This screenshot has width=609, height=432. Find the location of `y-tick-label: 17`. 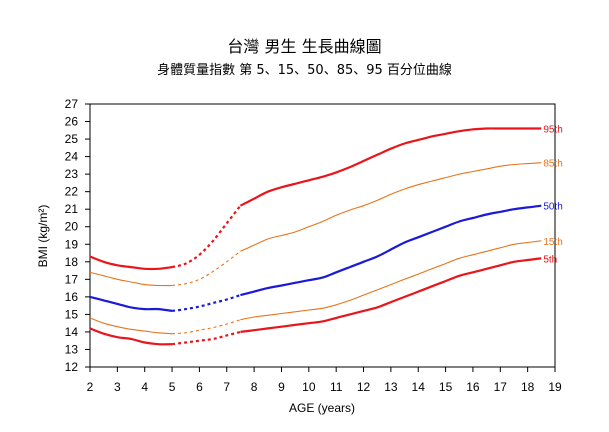

y-tick-label: 17 is located at coordinates (72, 279).